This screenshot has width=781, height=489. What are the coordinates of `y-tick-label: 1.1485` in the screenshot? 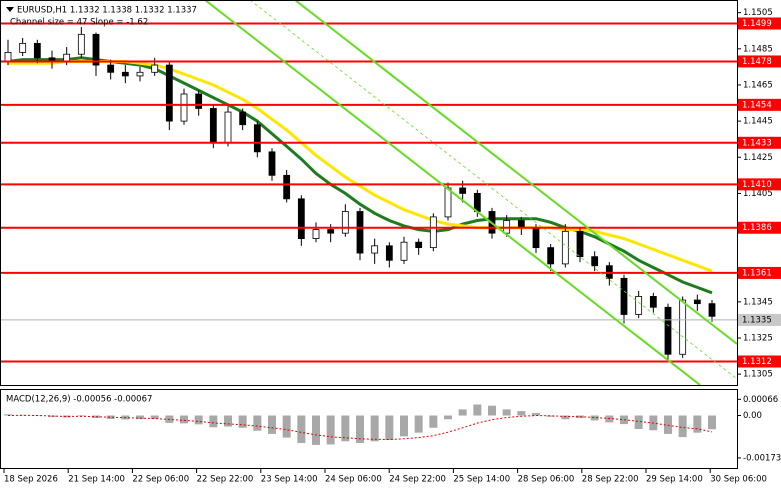 It's located at (758, 49).